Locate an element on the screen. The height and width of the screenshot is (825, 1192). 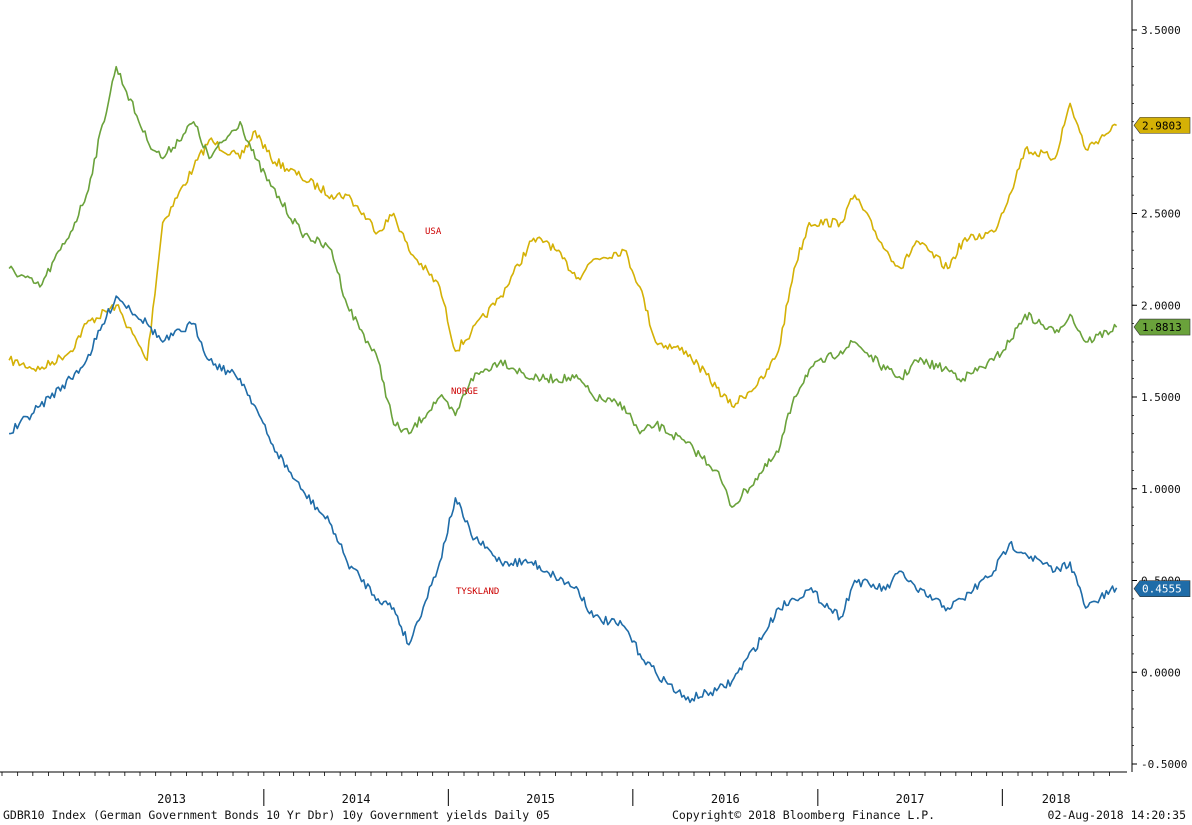
last-value-tag-text: 2.9803 is located at coordinates (1162, 125).